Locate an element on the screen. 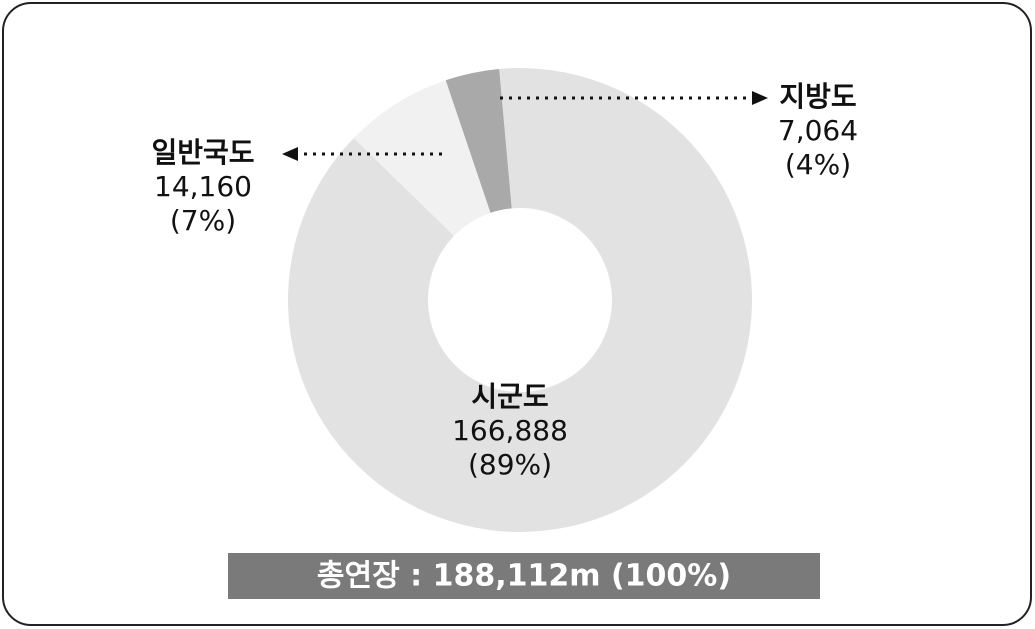  category-label: 시군도 is located at coordinates (509, 396).